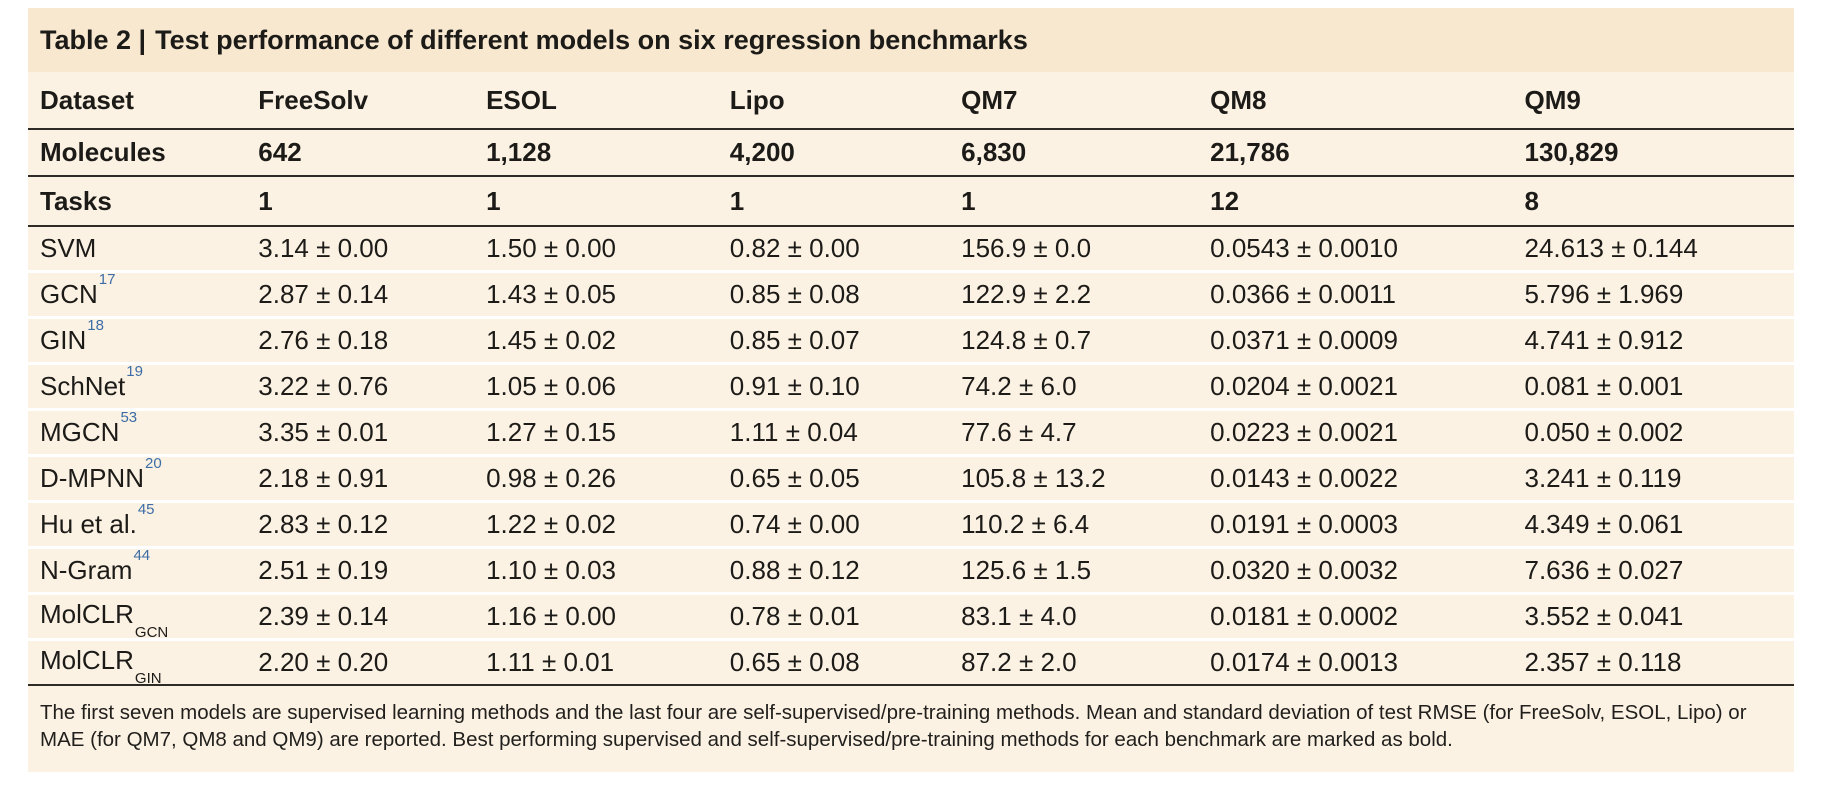 The width and height of the screenshot is (1822, 804). Describe the element at coordinates (602, 294) in the screenshot. I see `result-cell-esol: 1.43 ± 0.05` at that location.